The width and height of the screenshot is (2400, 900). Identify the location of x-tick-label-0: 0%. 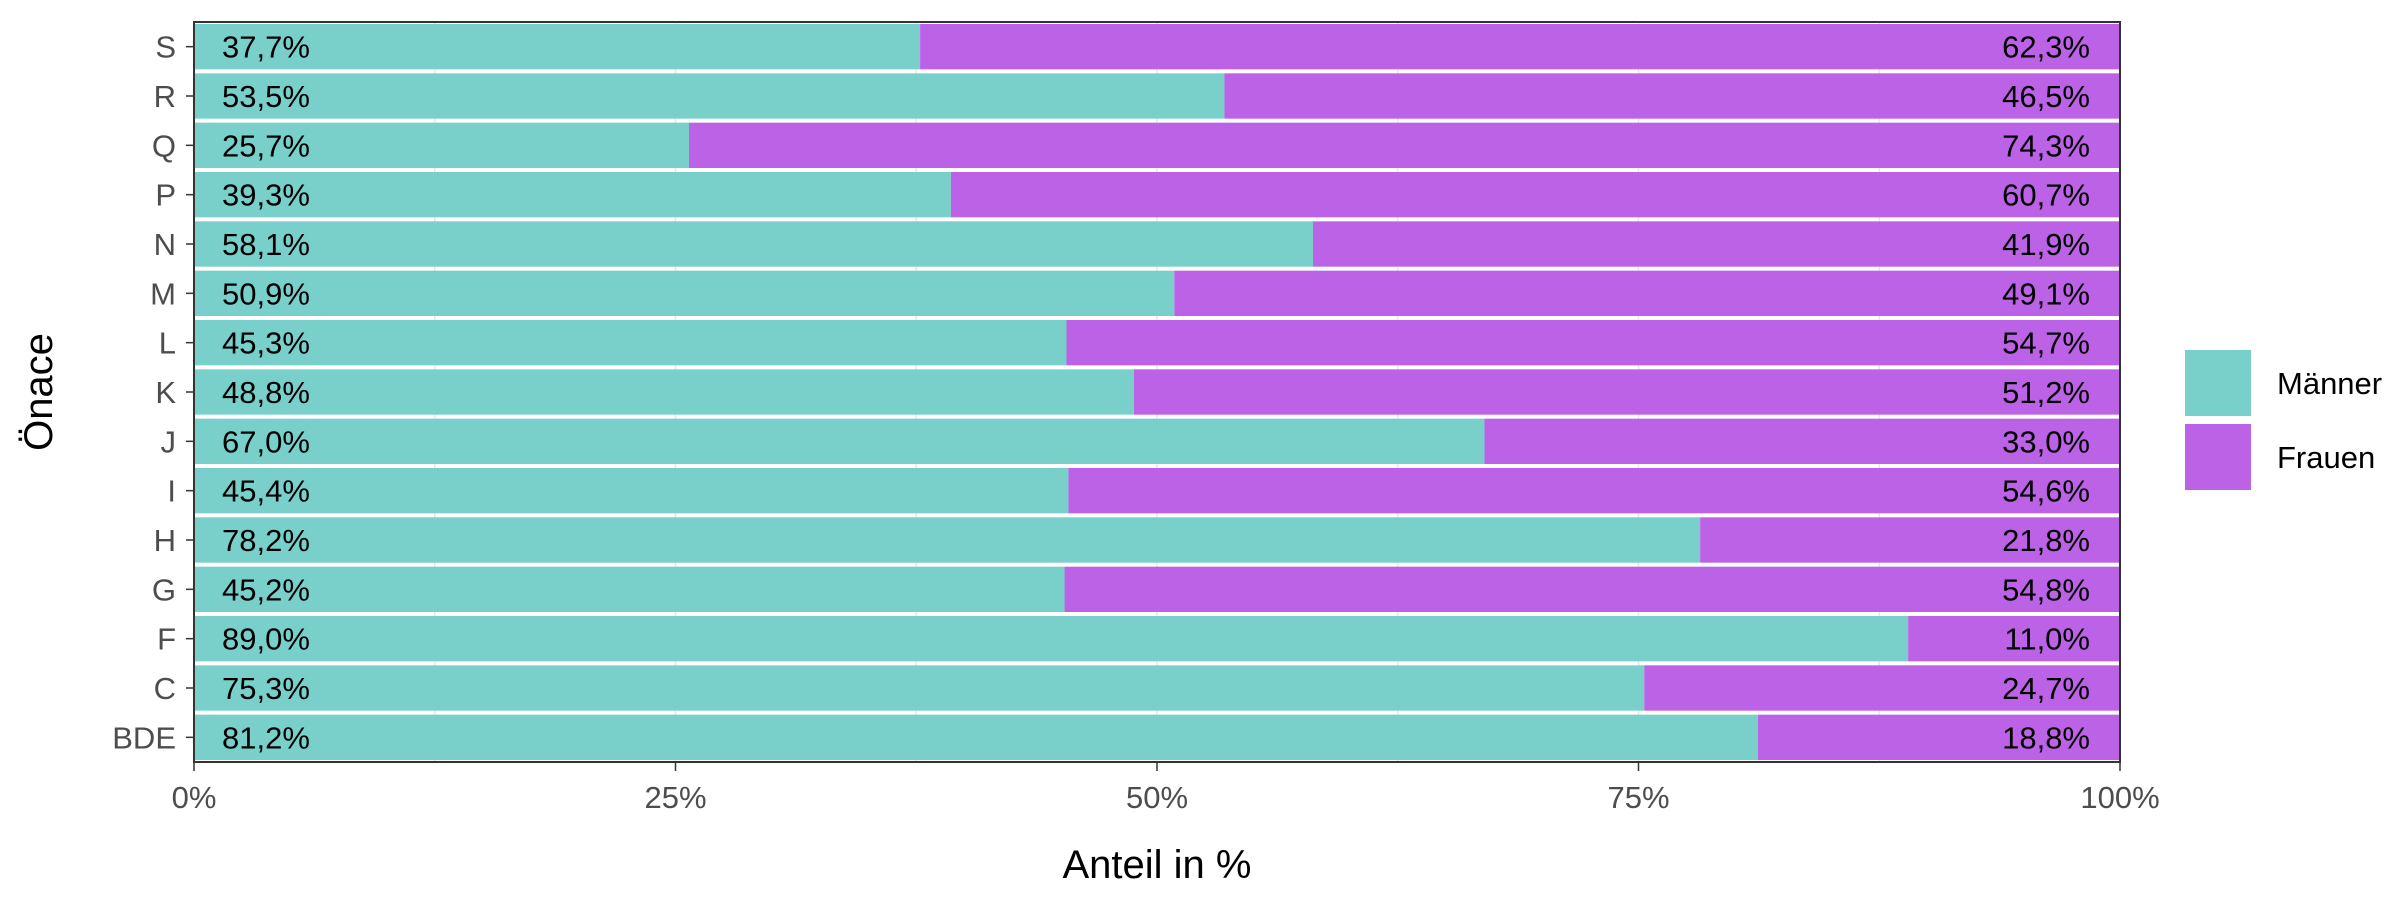
(194, 797).